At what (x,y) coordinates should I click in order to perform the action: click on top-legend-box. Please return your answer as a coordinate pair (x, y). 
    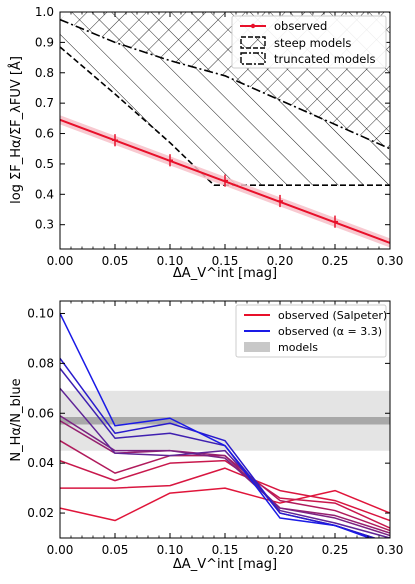
    Looking at the image, I should click on (309, 42).